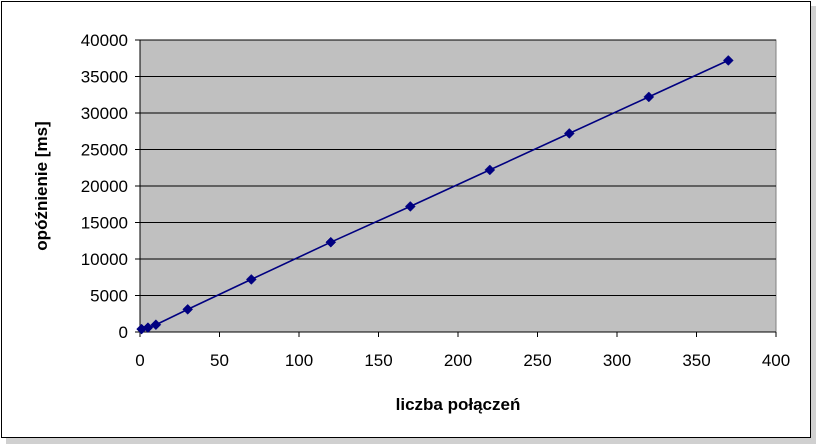 This screenshot has width=818, height=446. What do you see at coordinates (104, 40) in the screenshot?
I see `y-tick-label: 40000` at bounding box center [104, 40].